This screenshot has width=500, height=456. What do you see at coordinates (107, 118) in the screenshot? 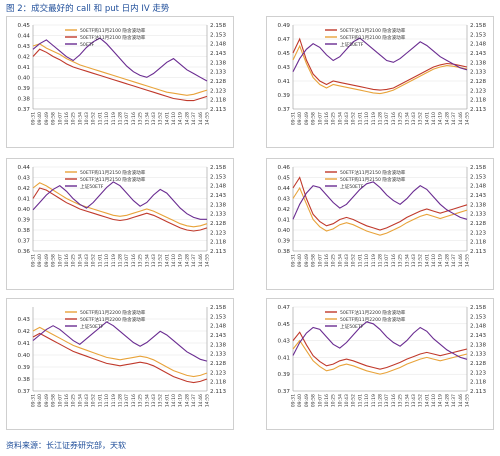
I see `x-tick: 11:10` at bounding box center [107, 118].